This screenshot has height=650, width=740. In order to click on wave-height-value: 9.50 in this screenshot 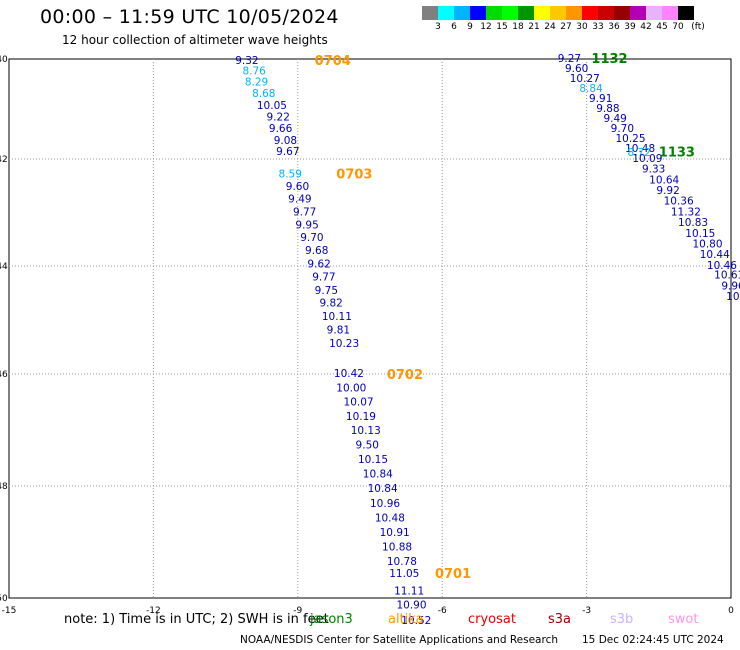, I will do `click(367, 446)`.